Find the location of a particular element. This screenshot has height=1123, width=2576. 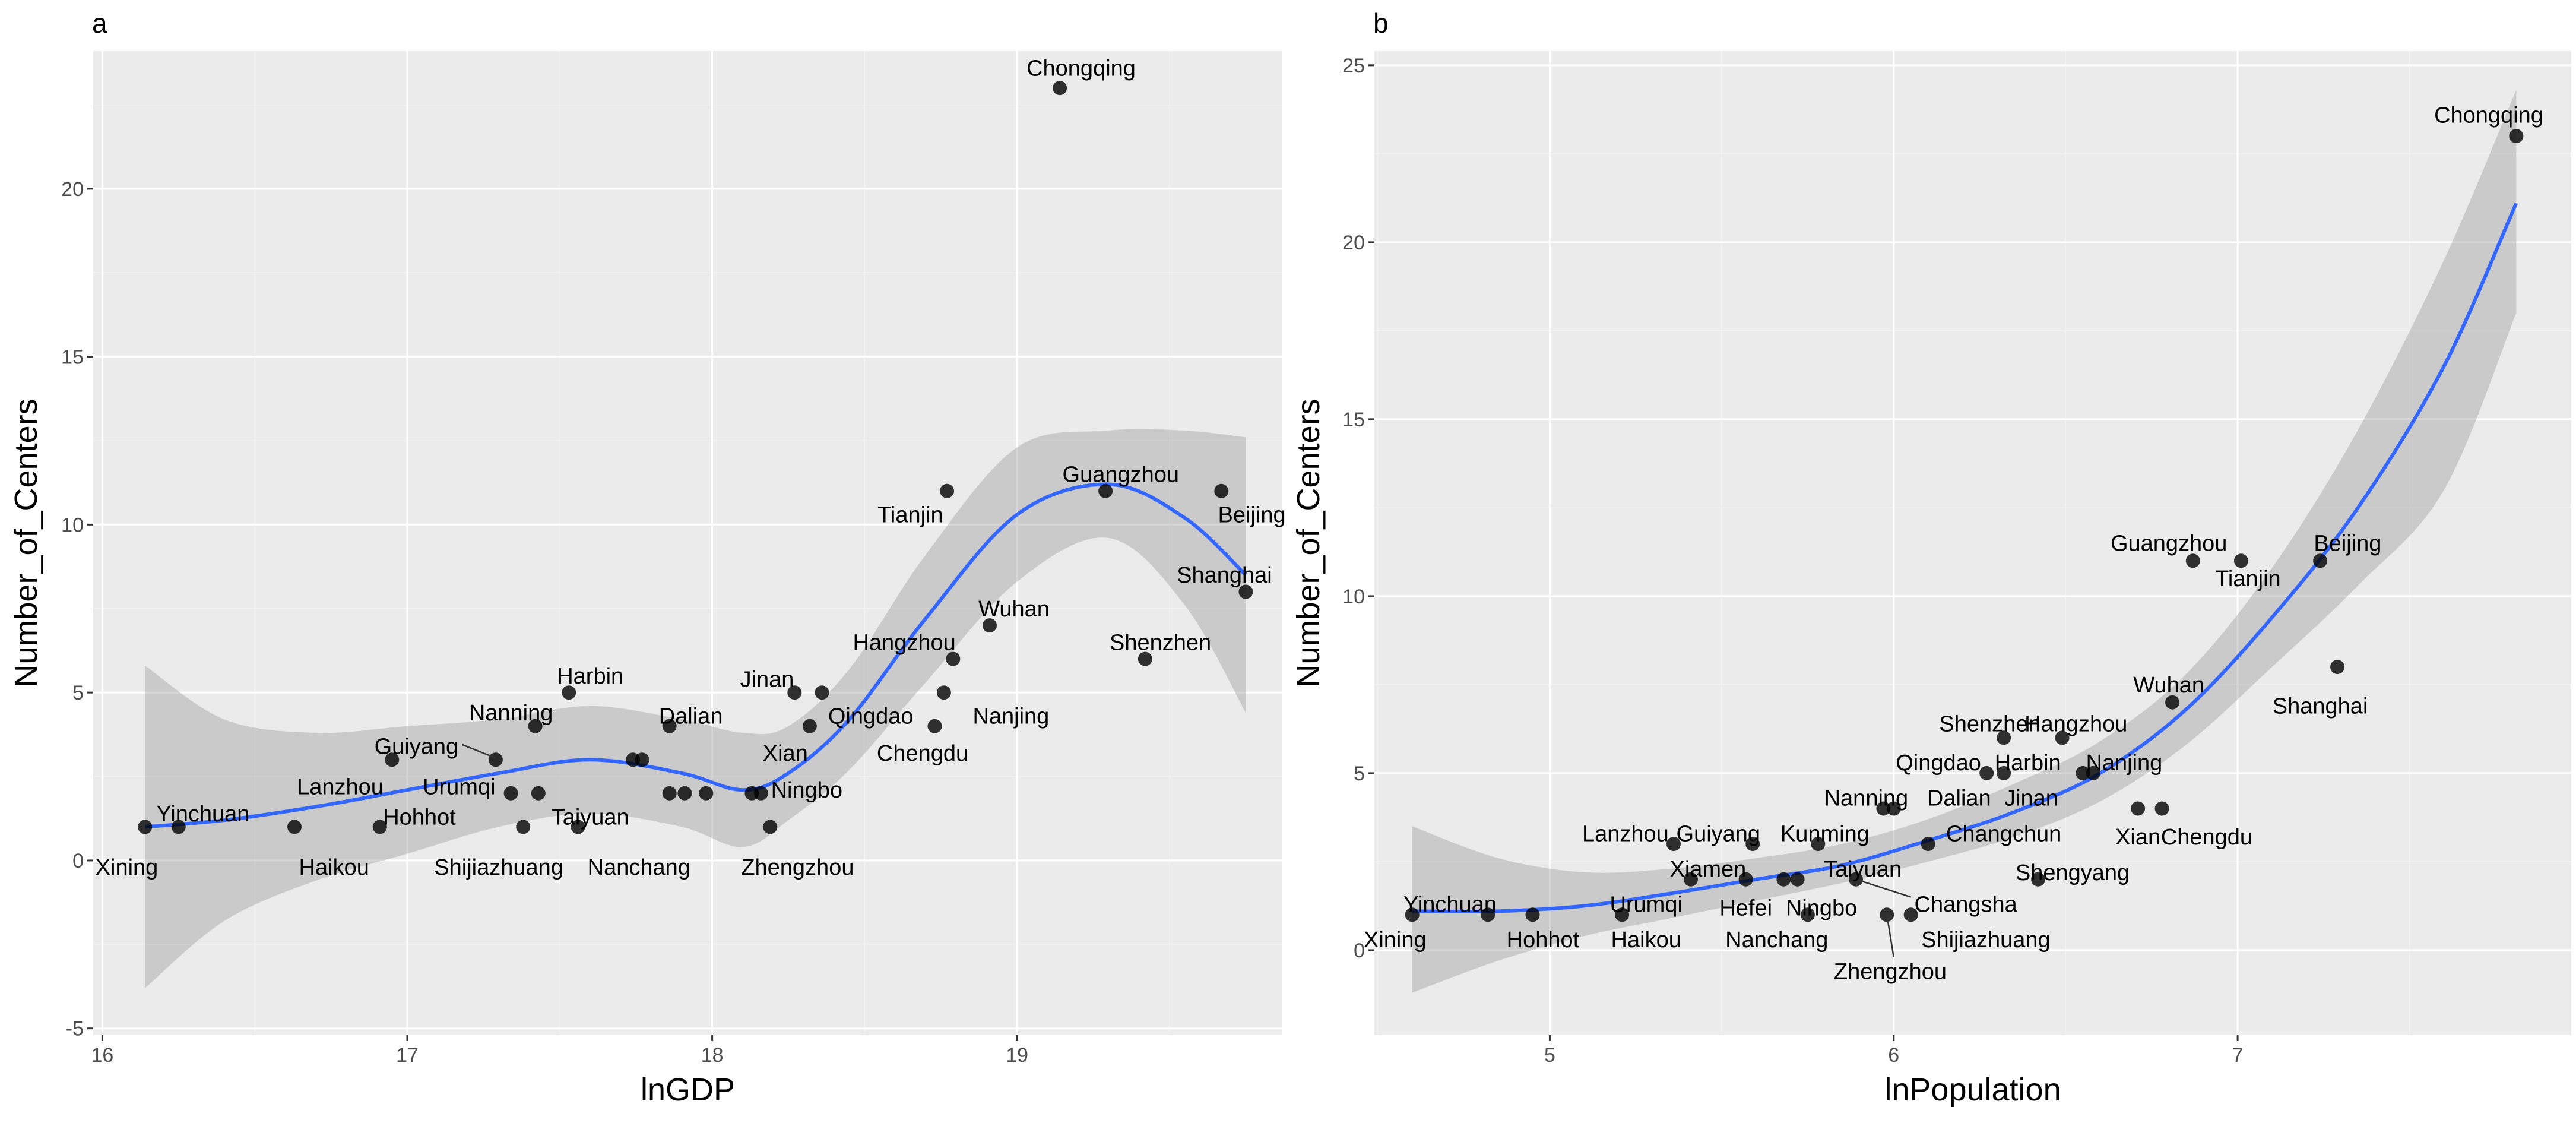

point-label: Xian is located at coordinates (2138, 837).